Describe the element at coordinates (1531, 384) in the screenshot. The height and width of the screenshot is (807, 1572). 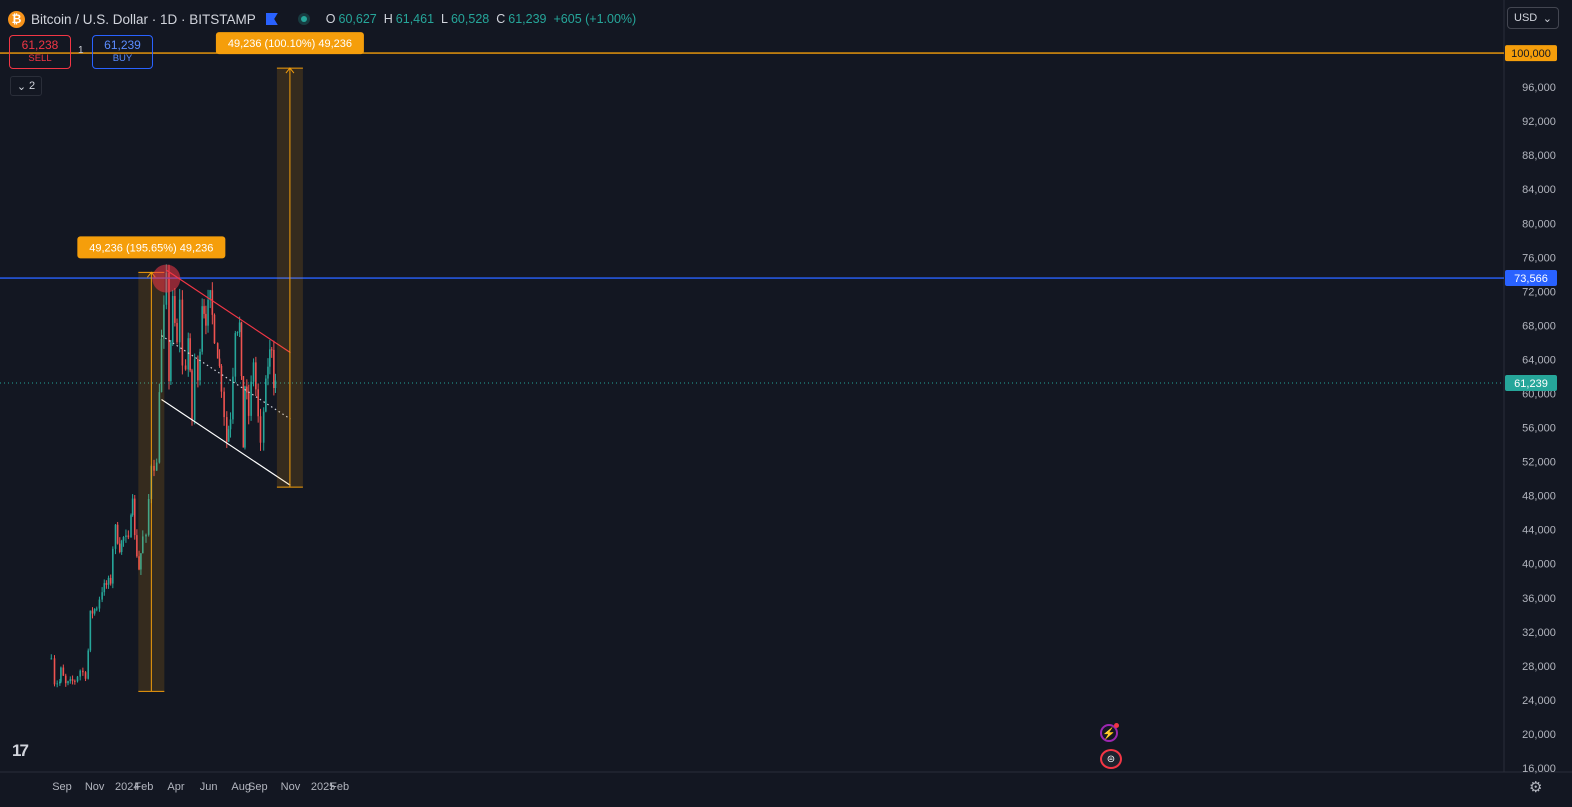
I see `price-line-label: 61,239` at that location.